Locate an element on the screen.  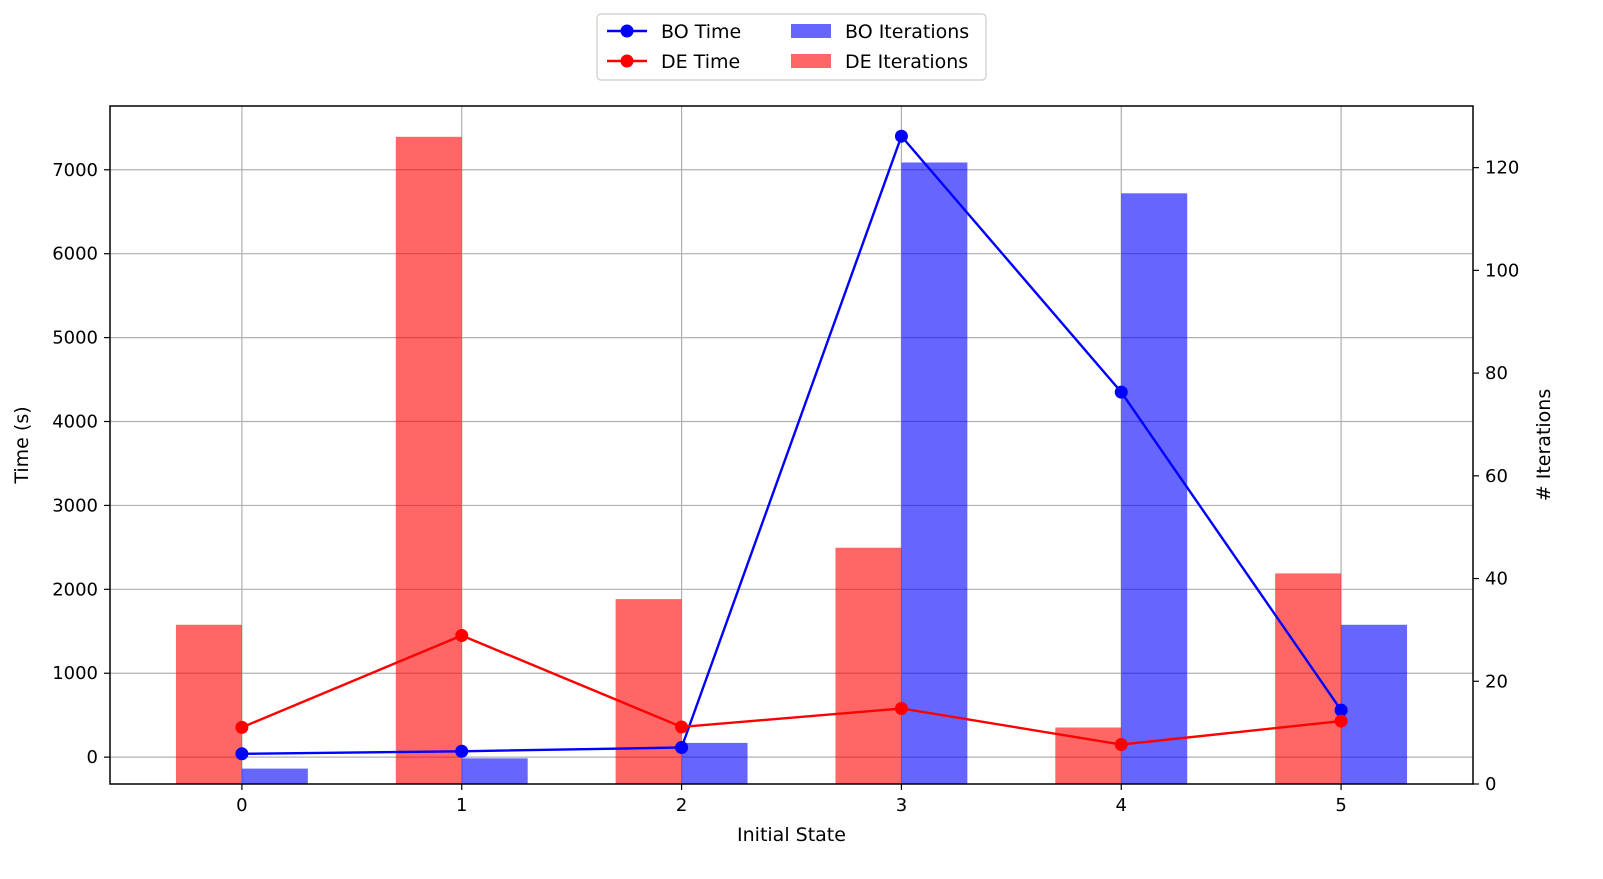
y2-tick-label: 100 is located at coordinates (1502, 270).